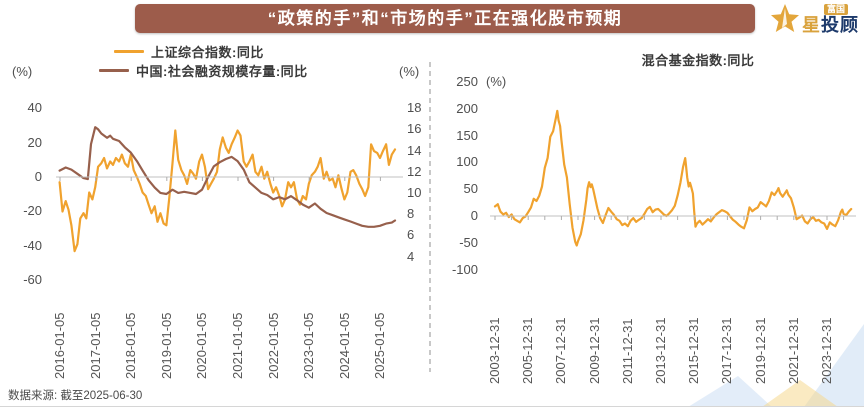 This screenshot has width=864, height=407. What do you see at coordinates (222, 71) in the screenshot?
I see `tsf-series-label: 中国:社会融资规模存量:同比` at bounding box center [222, 71].